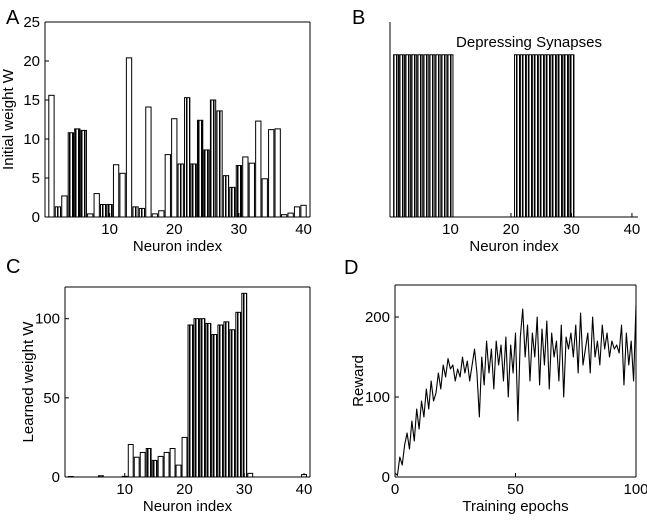  What do you see at coordinates (511, 229) in the screenshot?
I see `panel-b-x-tick-label: 20` at bounding box center [511, 229].